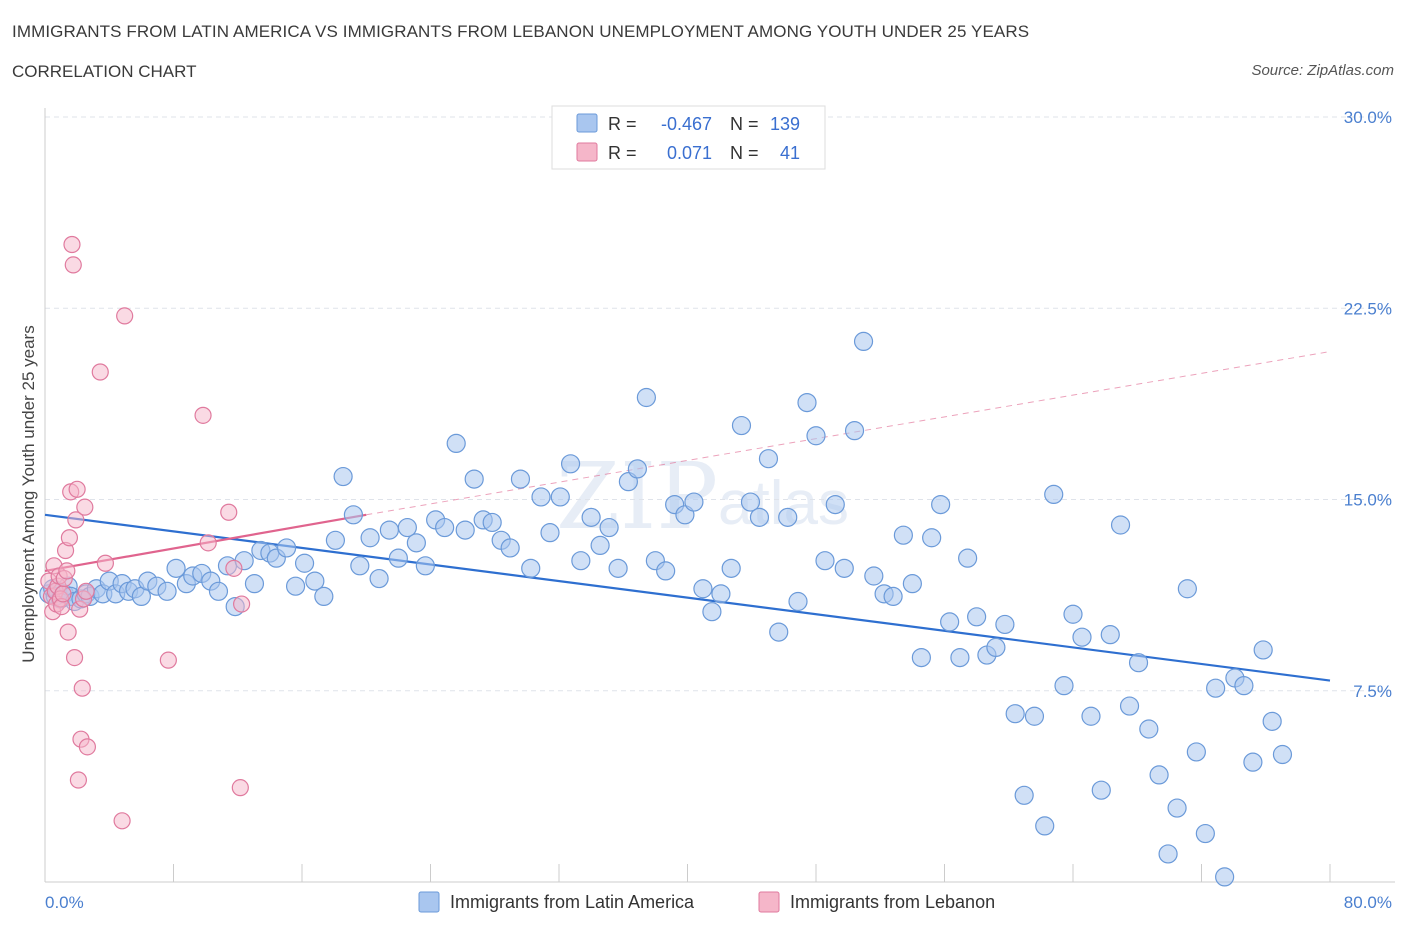 This screenshot has height=930, width=1406. Describe the element at coordinates (1368, 308) in the screenshot. I see `y-tick-label-2: 22.5%` at that location.